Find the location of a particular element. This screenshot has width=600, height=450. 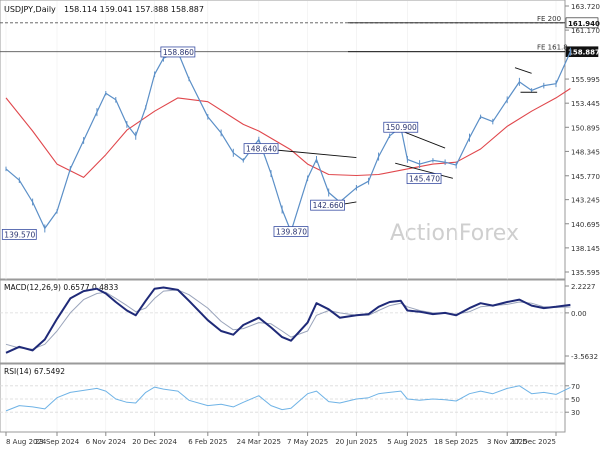

level-badge is located at coordinates (582, 23).